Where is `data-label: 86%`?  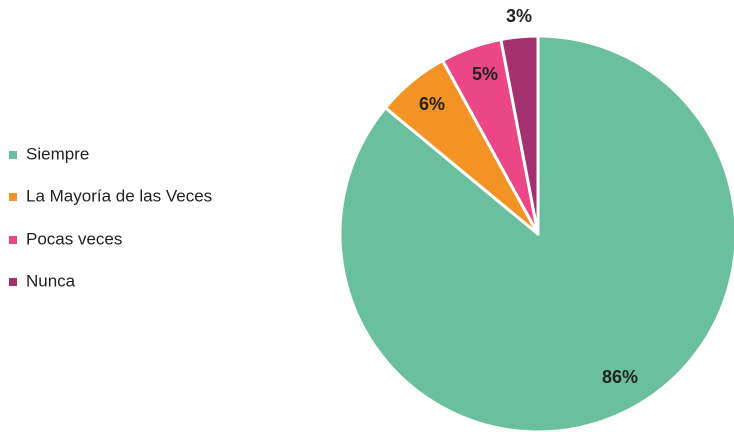 data-label: 86% is located at coordinates (620, 377).